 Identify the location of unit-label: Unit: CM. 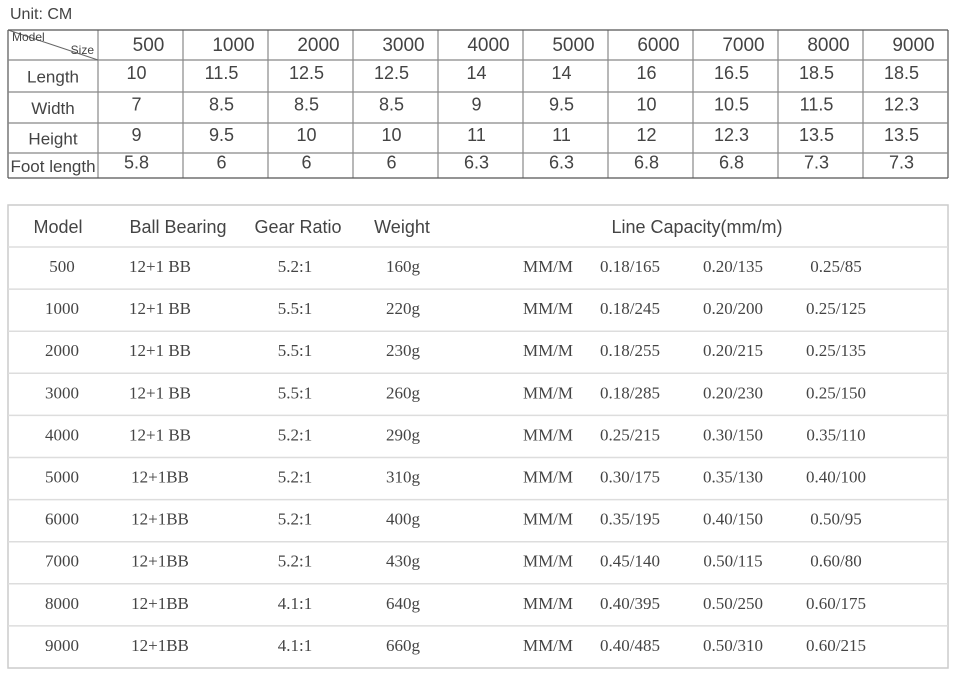
(41, 14).